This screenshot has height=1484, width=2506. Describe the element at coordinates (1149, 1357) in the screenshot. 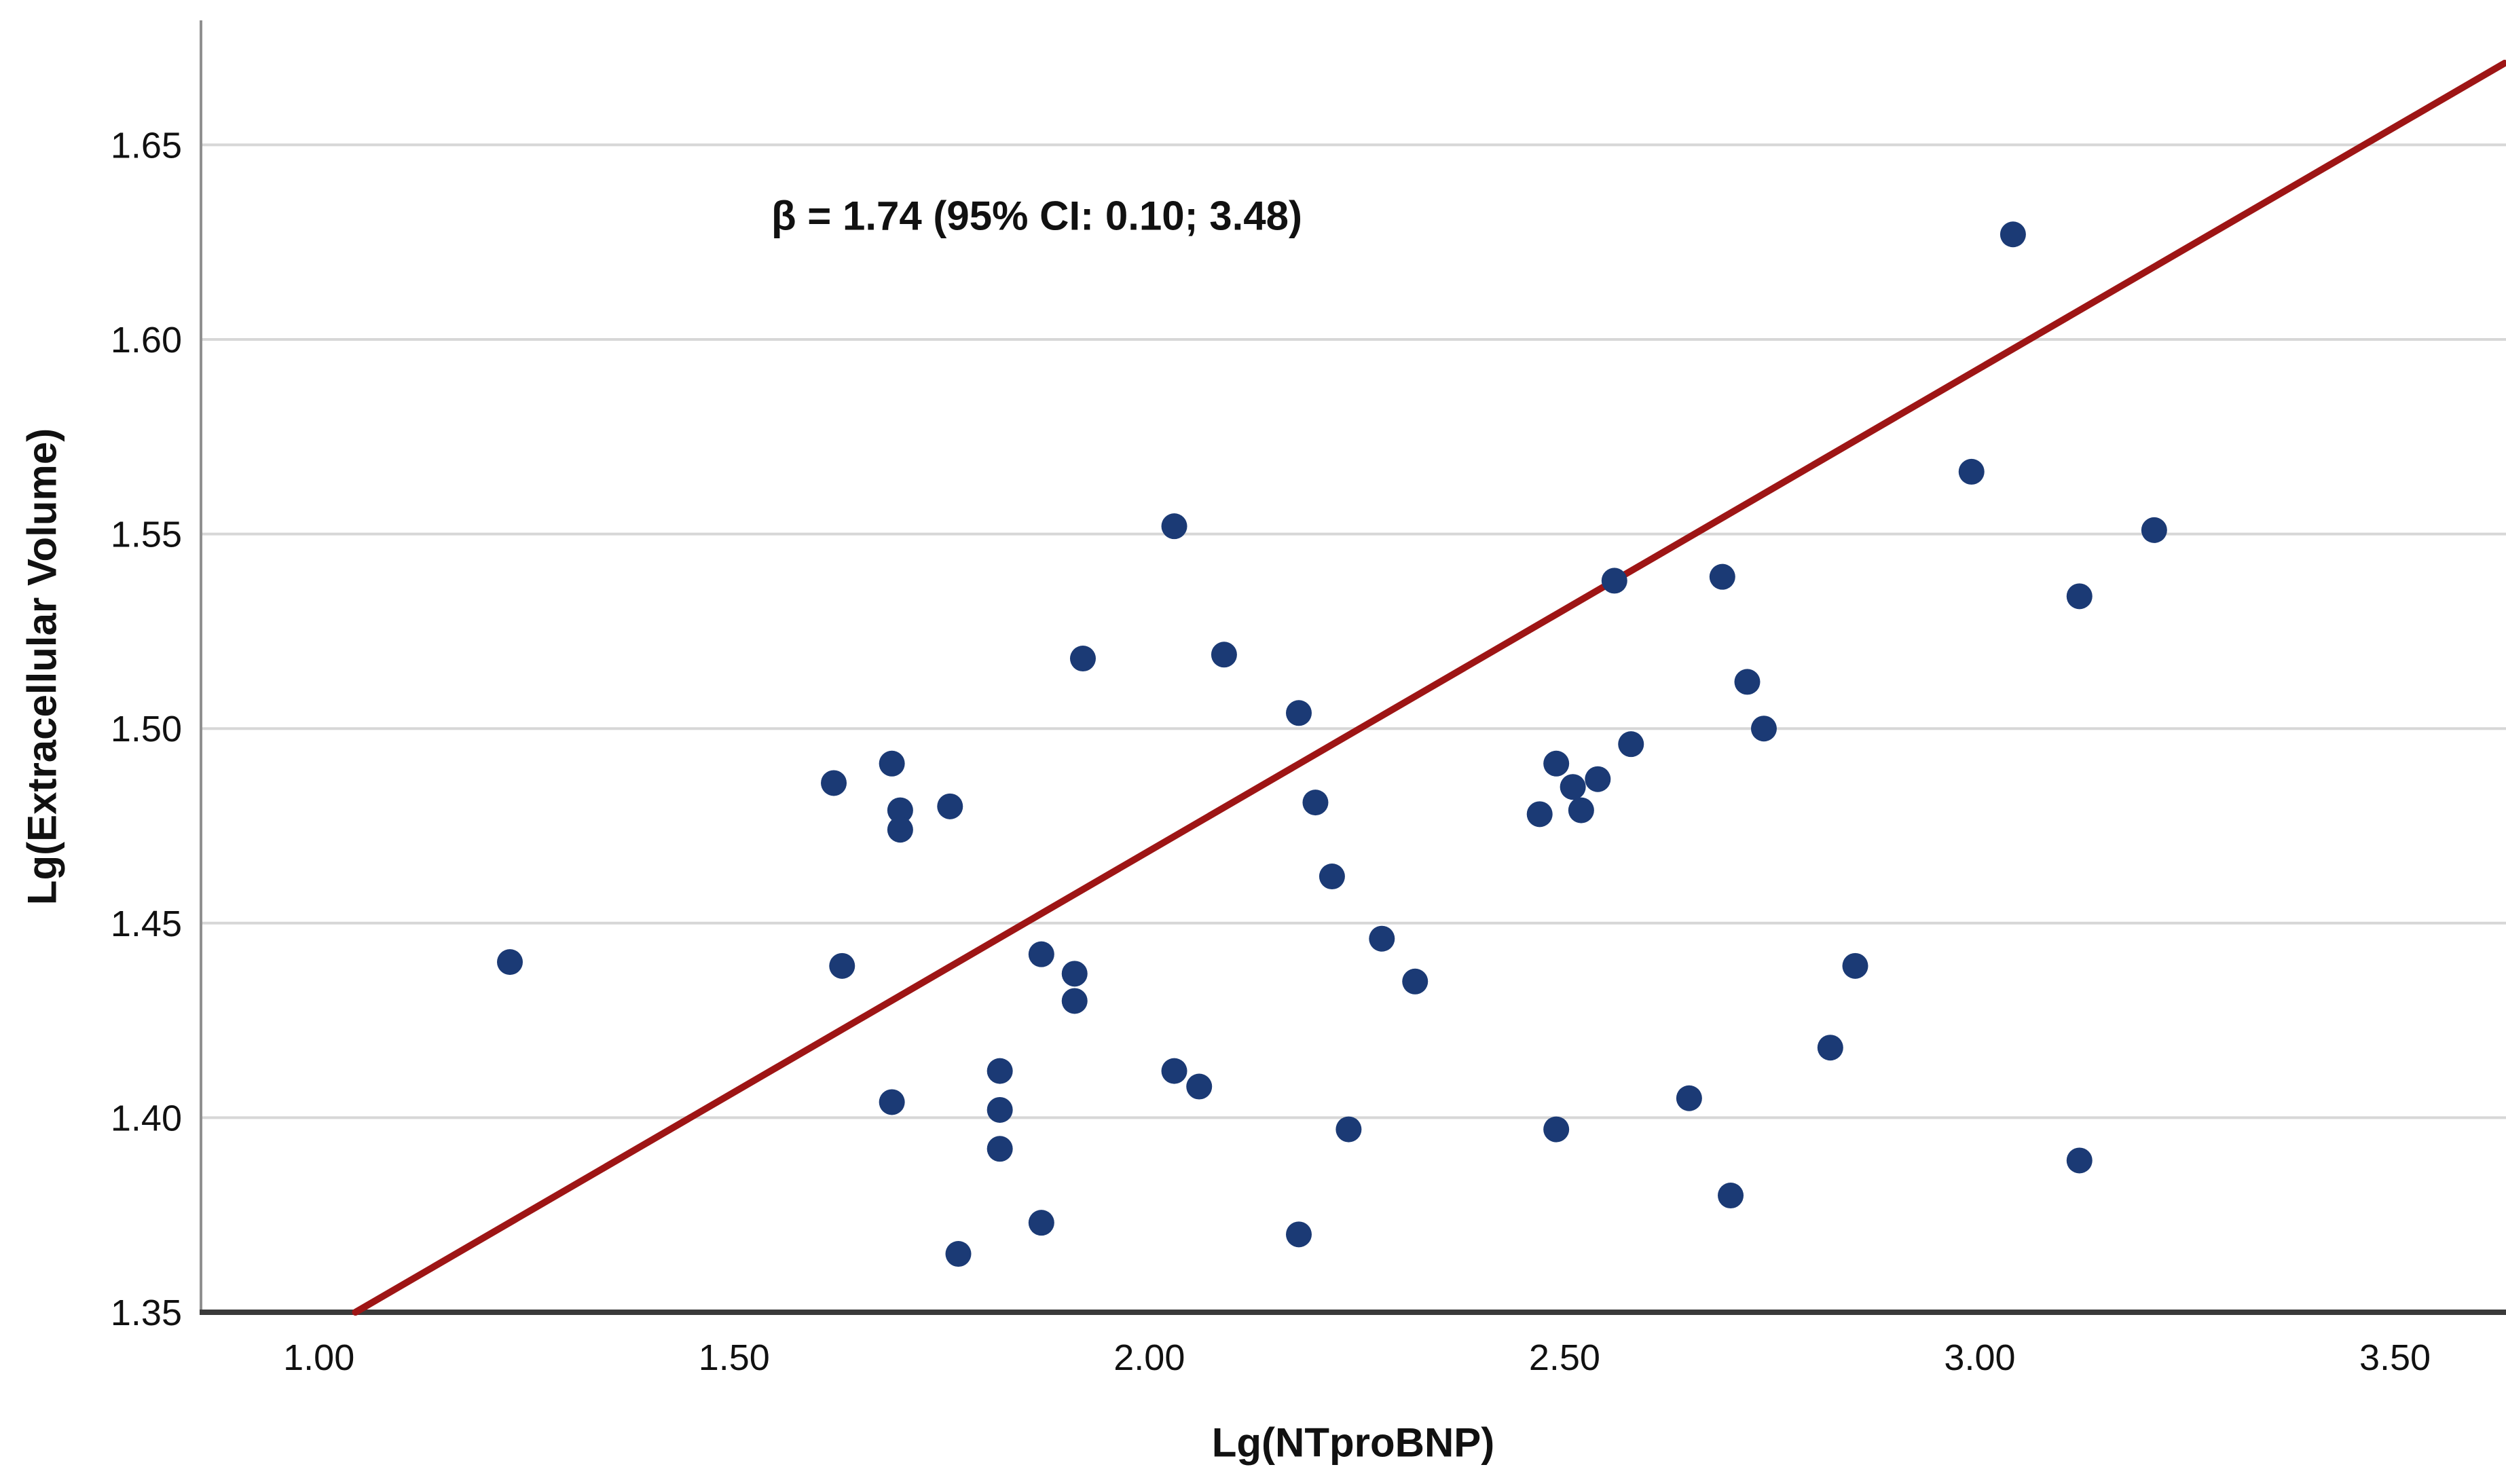

I see `x-tick-label: 2.00` at that location.